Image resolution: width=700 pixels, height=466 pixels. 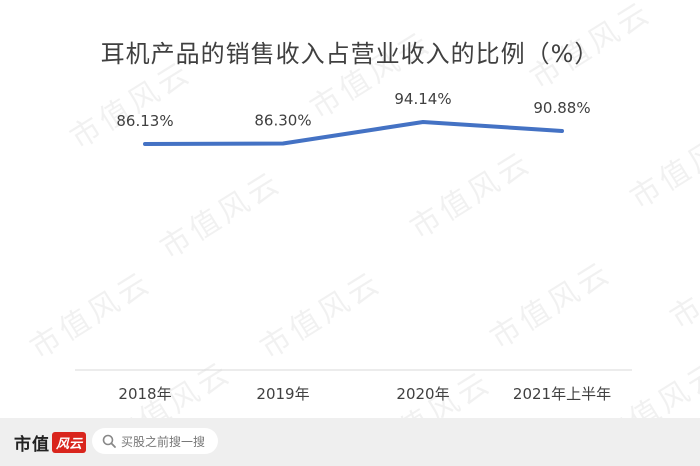 I want to click on chart-title: 耳机产品的销售收入占营业收入的比例（%）, so click(x=350, y=54).